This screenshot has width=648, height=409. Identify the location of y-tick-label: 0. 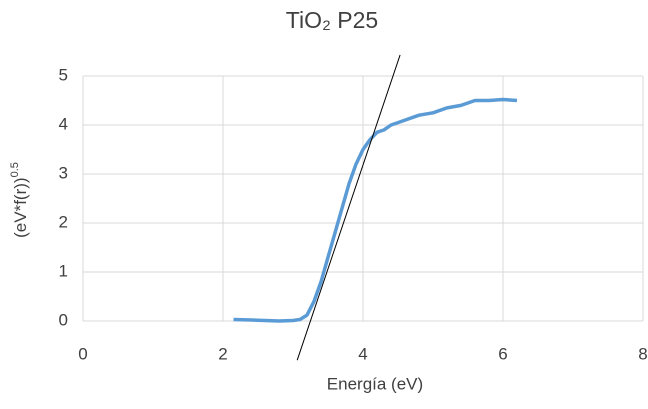
(63, 319).